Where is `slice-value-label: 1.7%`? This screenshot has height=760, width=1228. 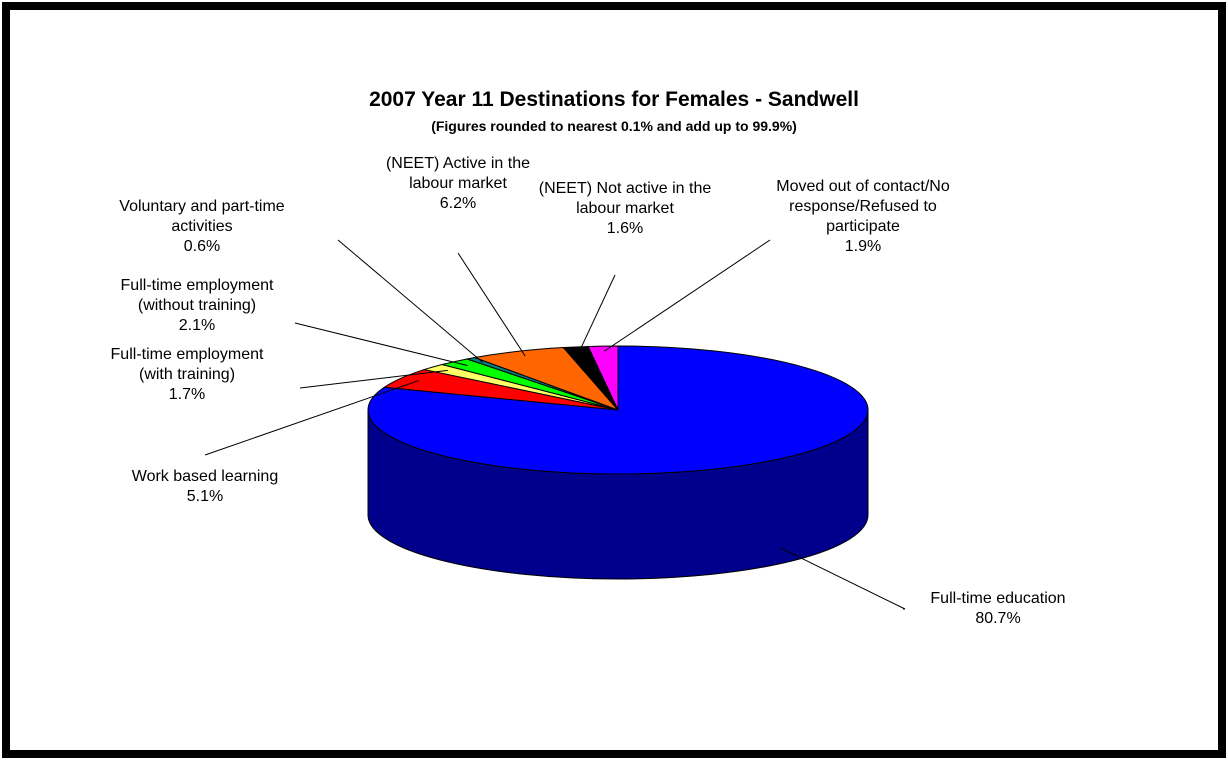 slice-value-label: 1.7% is located at coordinates (187, 394).